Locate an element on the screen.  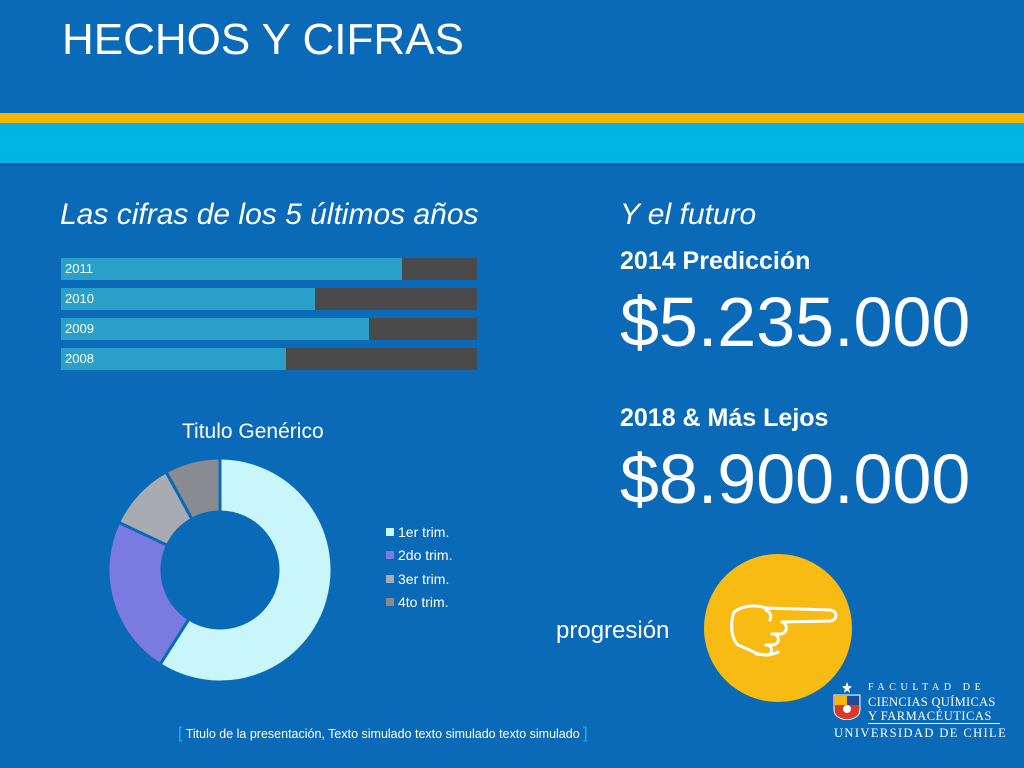
prediction-2018-label: 2018 & Más Lejos is located at coordinates (724, 418).